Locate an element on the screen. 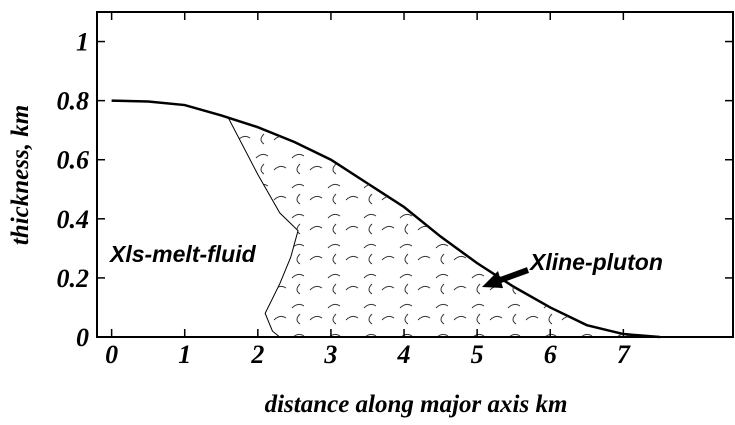 The height and width of the screenshot is (425, 735). x-tick-label: 0 is located at coordinates (111, 354).